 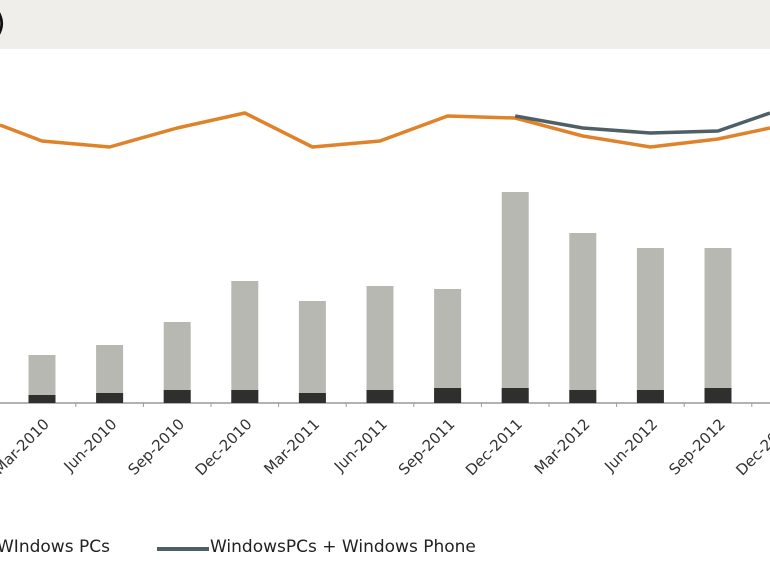 I want to click on chart-title-bar: ), so click(x=385, y=24).